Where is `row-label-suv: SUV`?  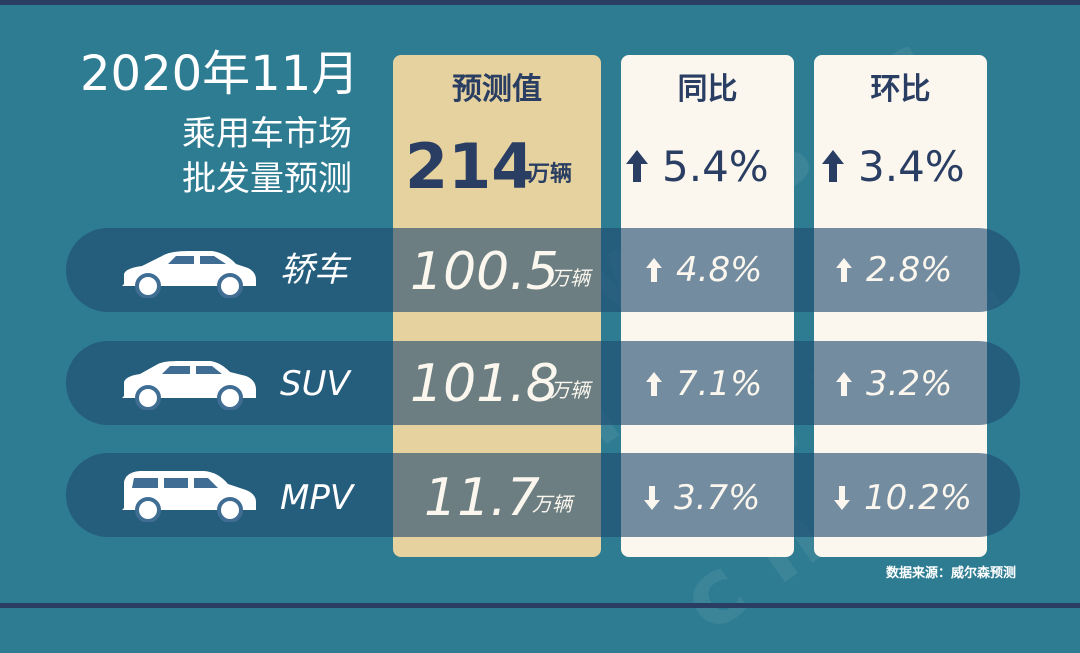
row-label-suv: SUV is located at coordinates (315, 384).